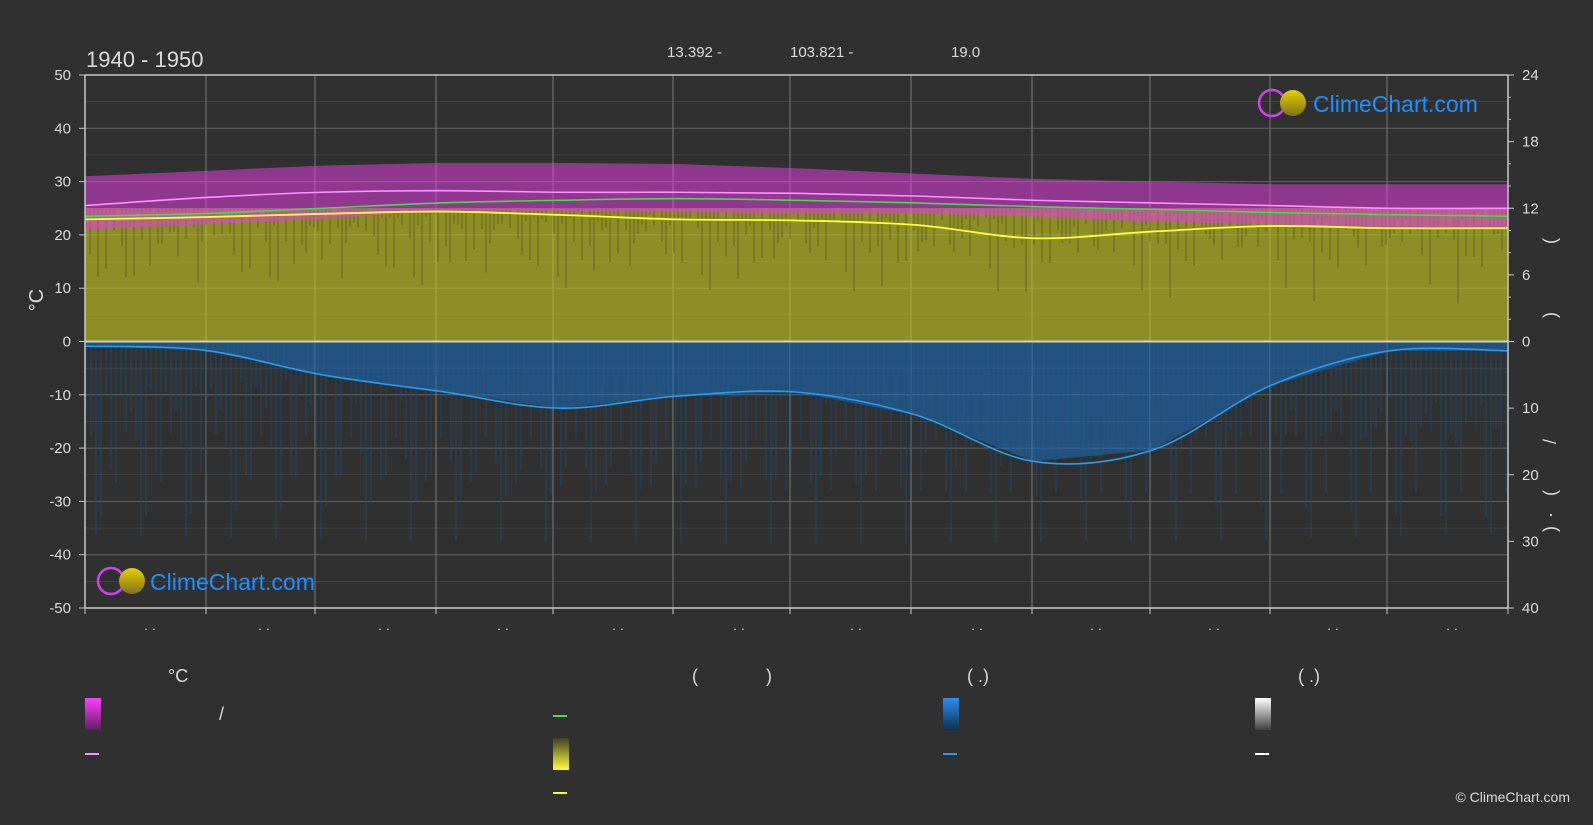  Describe the element at coordinates (132, 581) in the screenshot. I see `logo-sun-icon` at that location.